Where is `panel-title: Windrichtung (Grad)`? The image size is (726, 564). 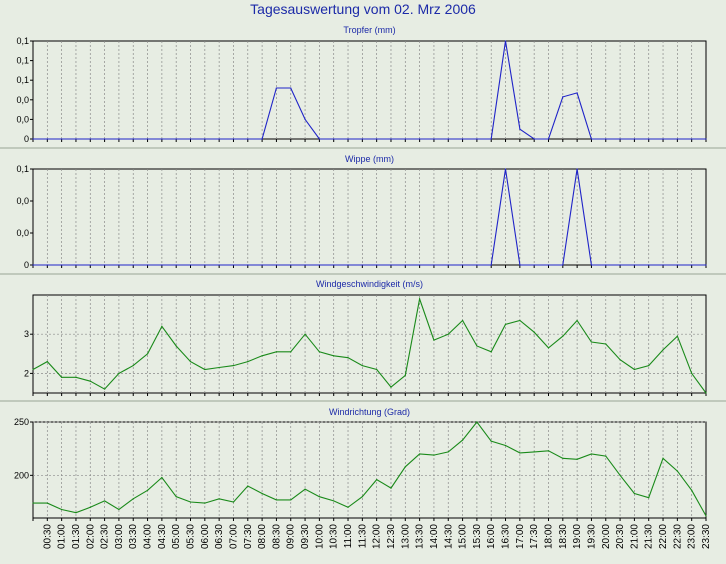
panel-title: Windrichtung (Grad) is located at coordinates (369, 412).